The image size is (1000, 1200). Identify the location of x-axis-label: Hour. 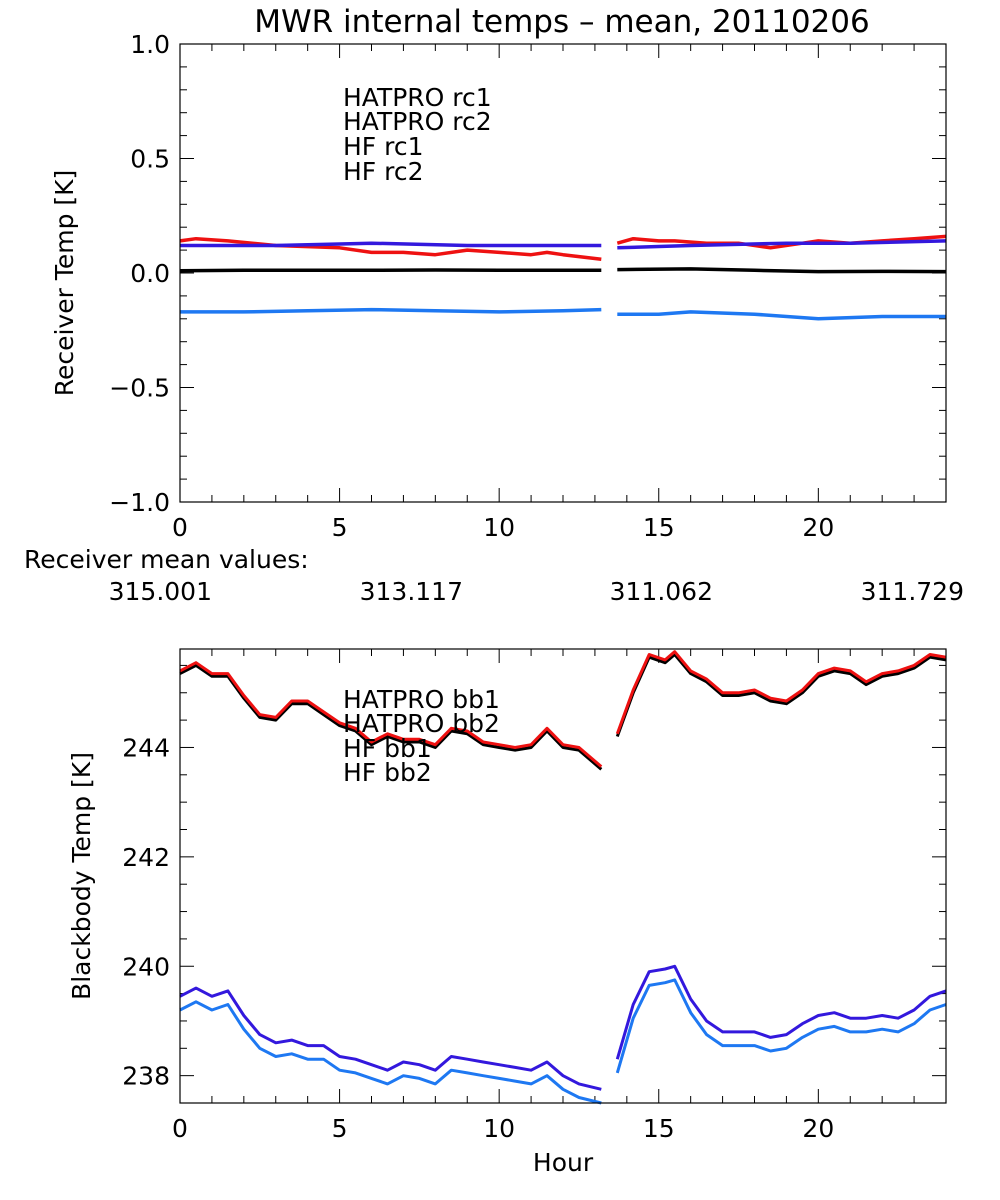
(563, 1162).